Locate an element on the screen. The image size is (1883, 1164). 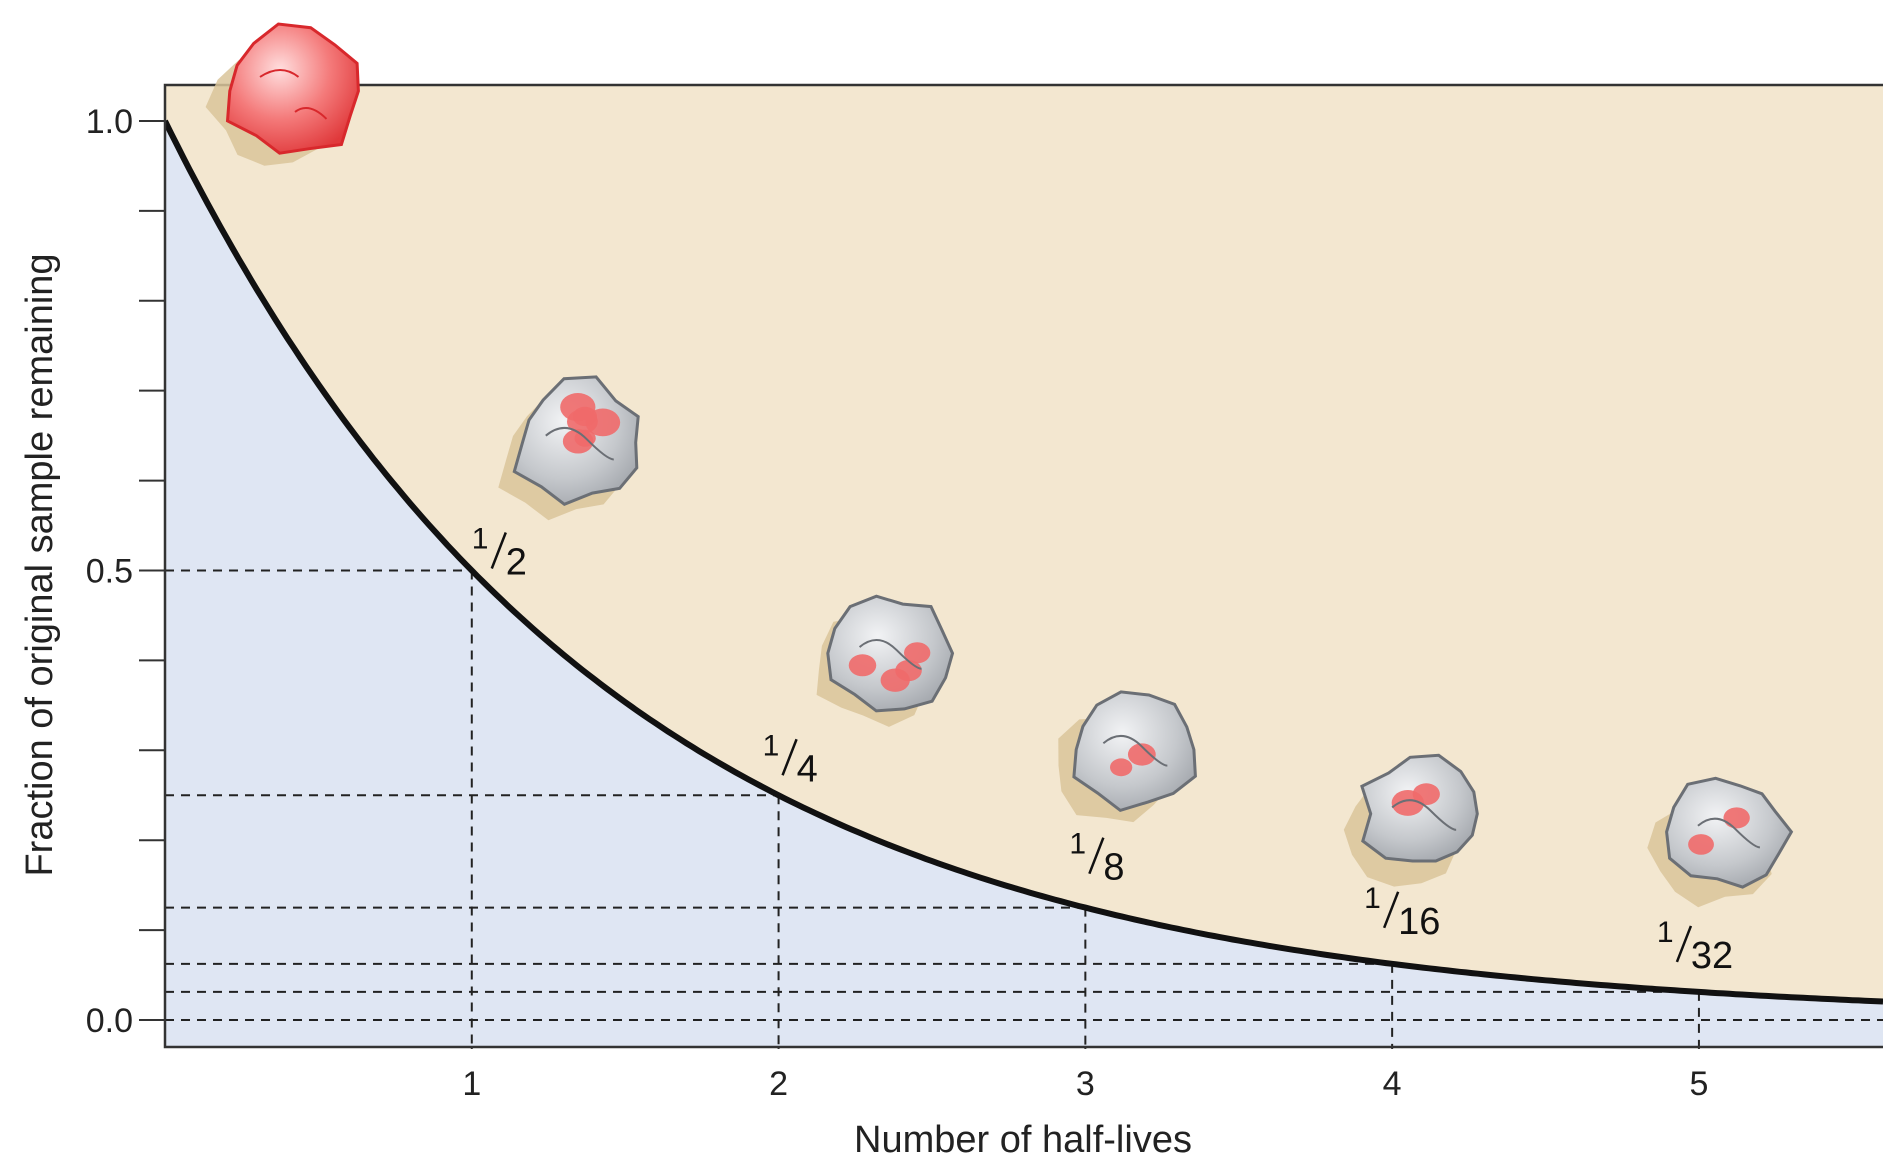
fraction-denominator: 2 is located at coordinates (516, 562).